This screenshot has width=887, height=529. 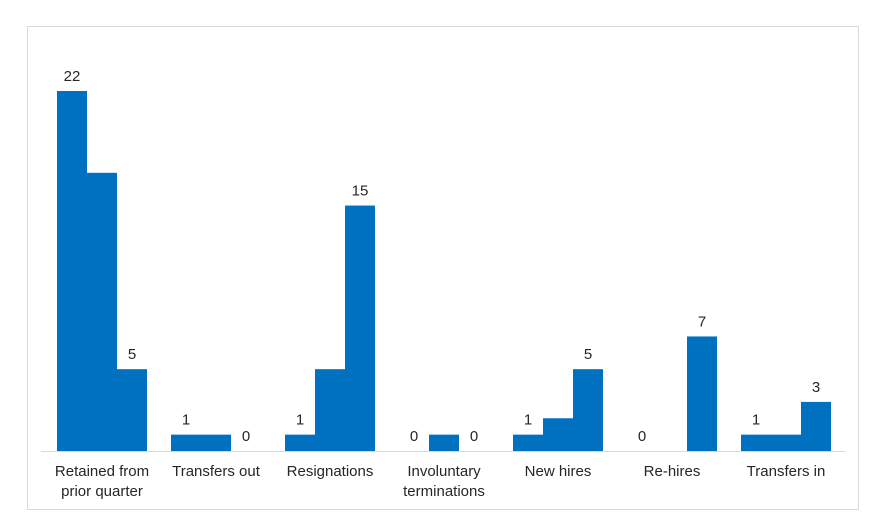 I want to click on data-label-1-1: 22, so click(x=72, y=76).